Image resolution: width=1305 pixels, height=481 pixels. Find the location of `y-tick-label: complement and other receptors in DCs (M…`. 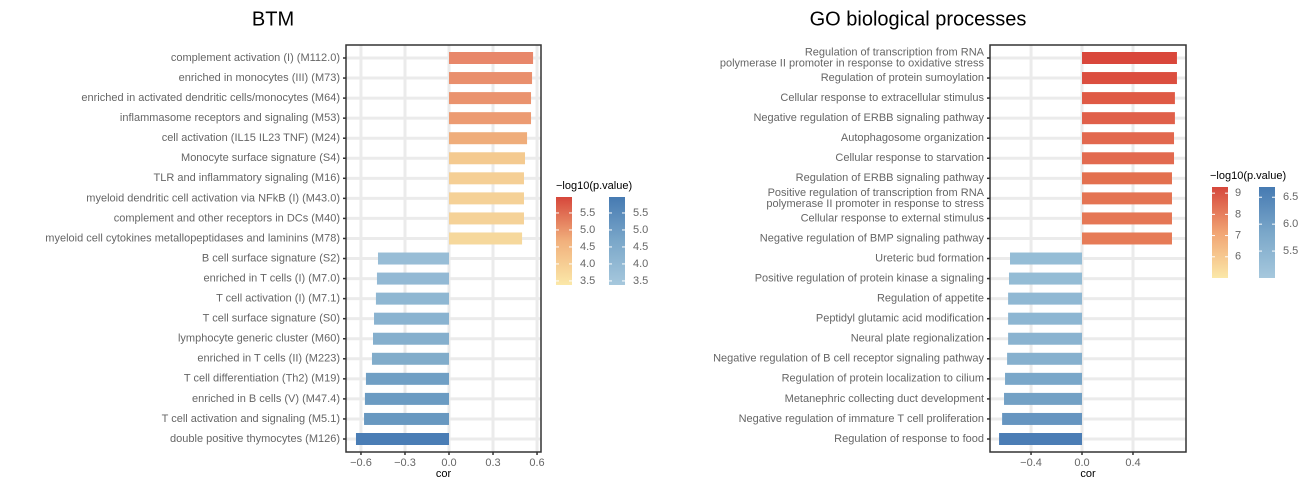

y-tick-label: complement and other receptors in DCs (M… is located at coordinates (227, 218).